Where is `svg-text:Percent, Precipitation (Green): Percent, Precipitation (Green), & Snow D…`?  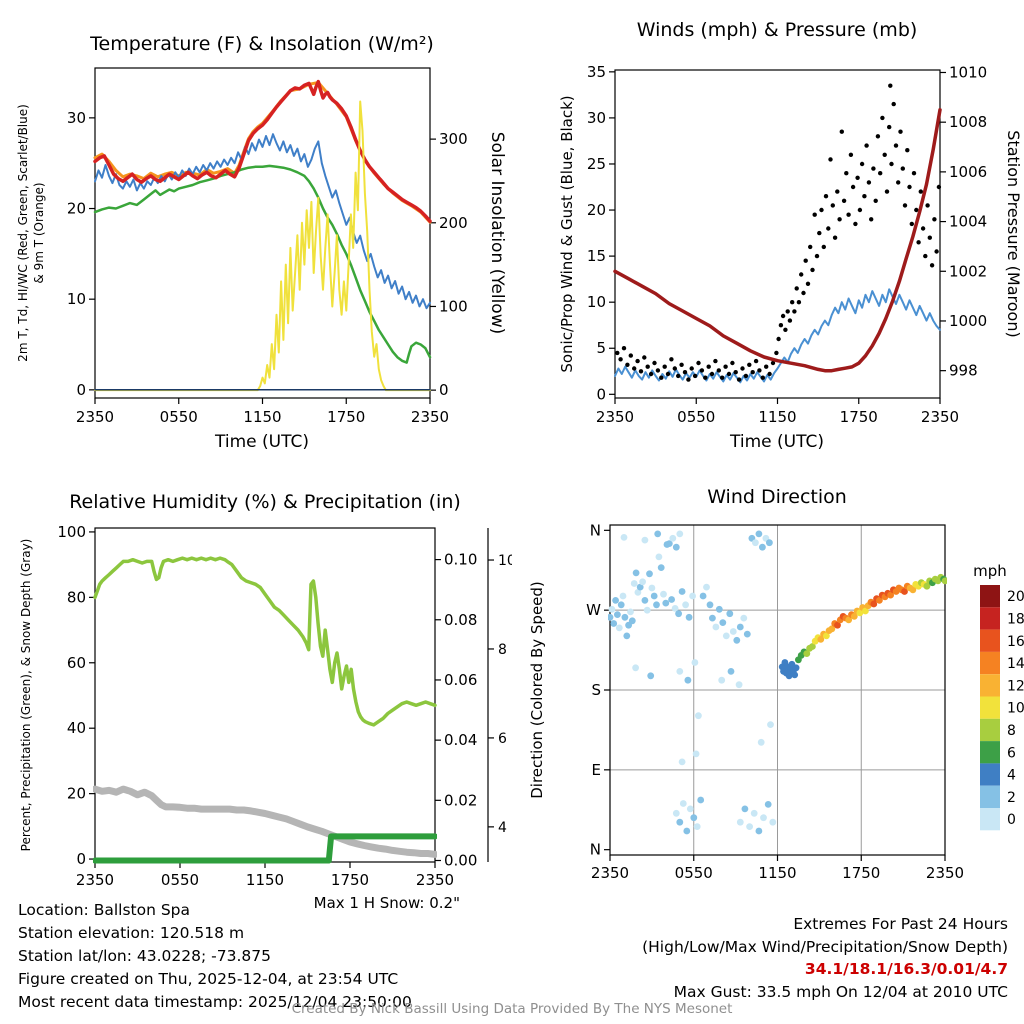 svg-text:Percent, Precipitation (Green): Percent, Precipitation (Green), & Snow D… is located at coordinates (26, 695).